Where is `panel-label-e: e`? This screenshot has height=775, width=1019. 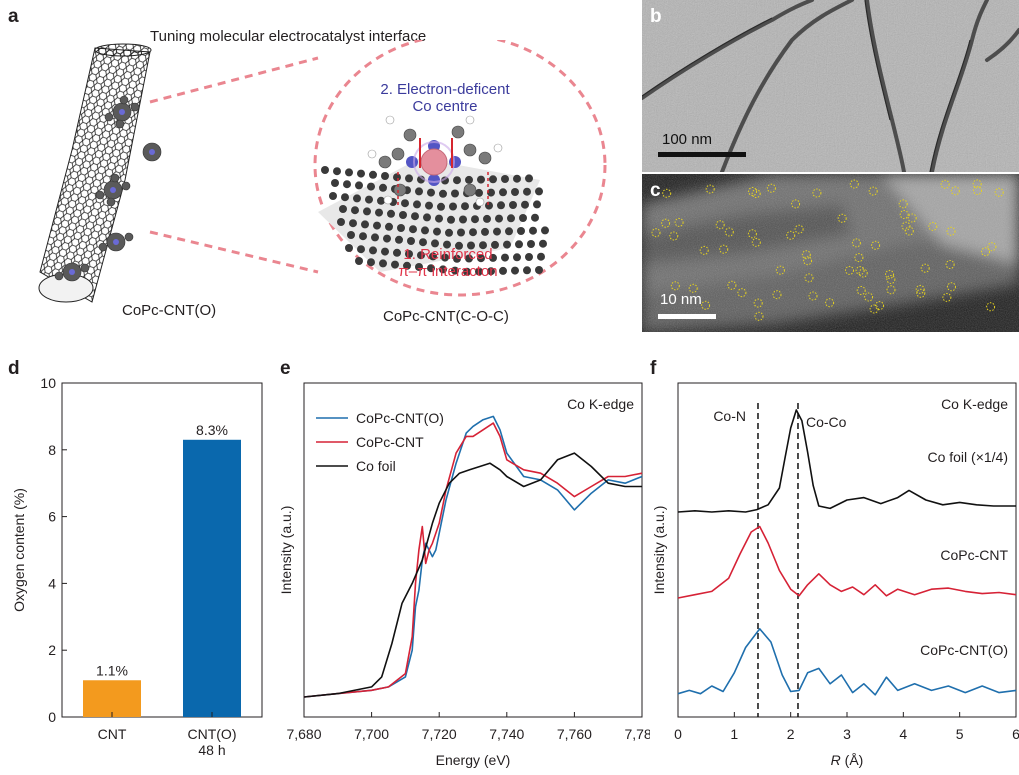 panel-label-e: e is located at coordinates (285, 368).